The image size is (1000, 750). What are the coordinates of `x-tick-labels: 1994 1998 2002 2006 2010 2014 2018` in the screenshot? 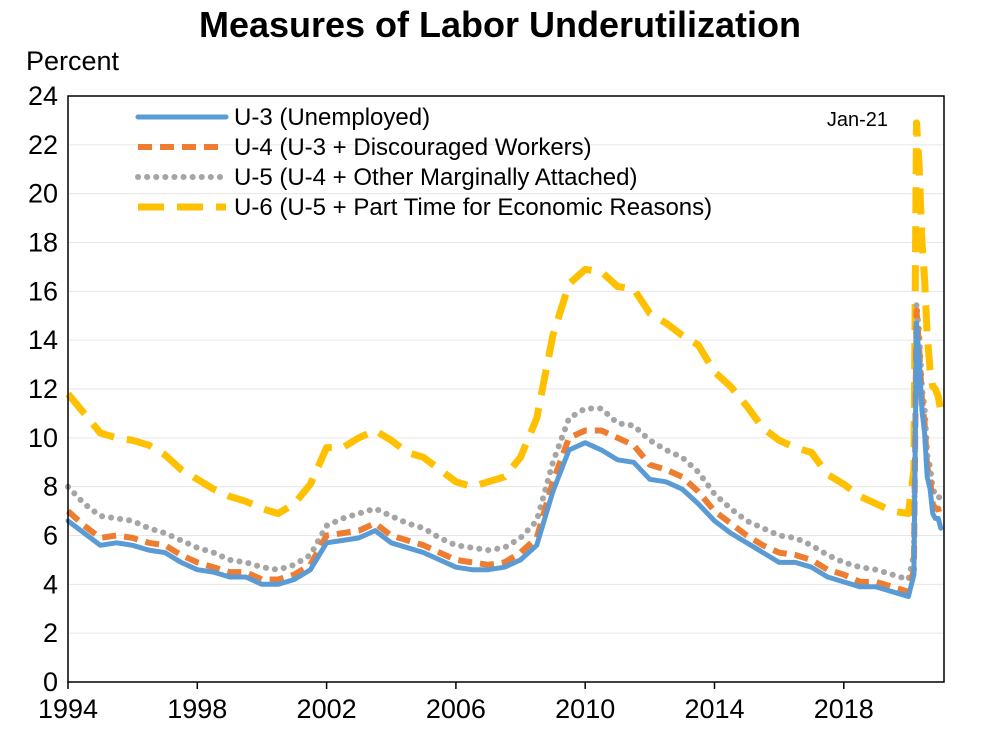 It's located at (456, 703).